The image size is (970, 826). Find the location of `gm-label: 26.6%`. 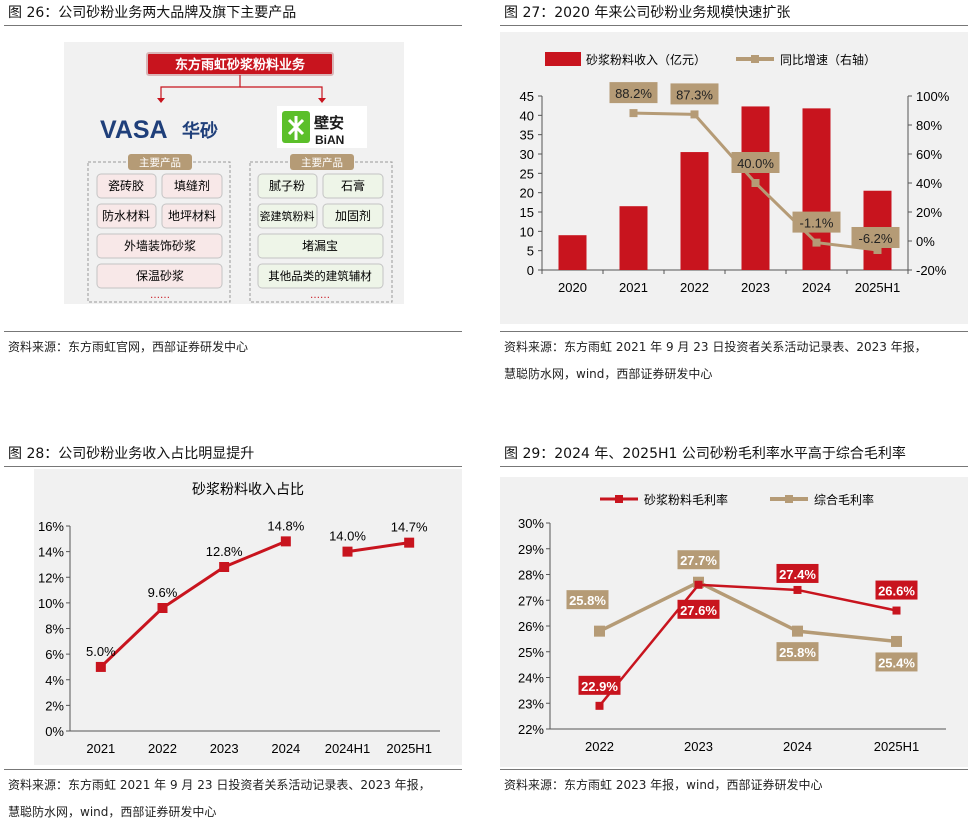

gm-label: 26.6% is located at coordinates (896, 591).